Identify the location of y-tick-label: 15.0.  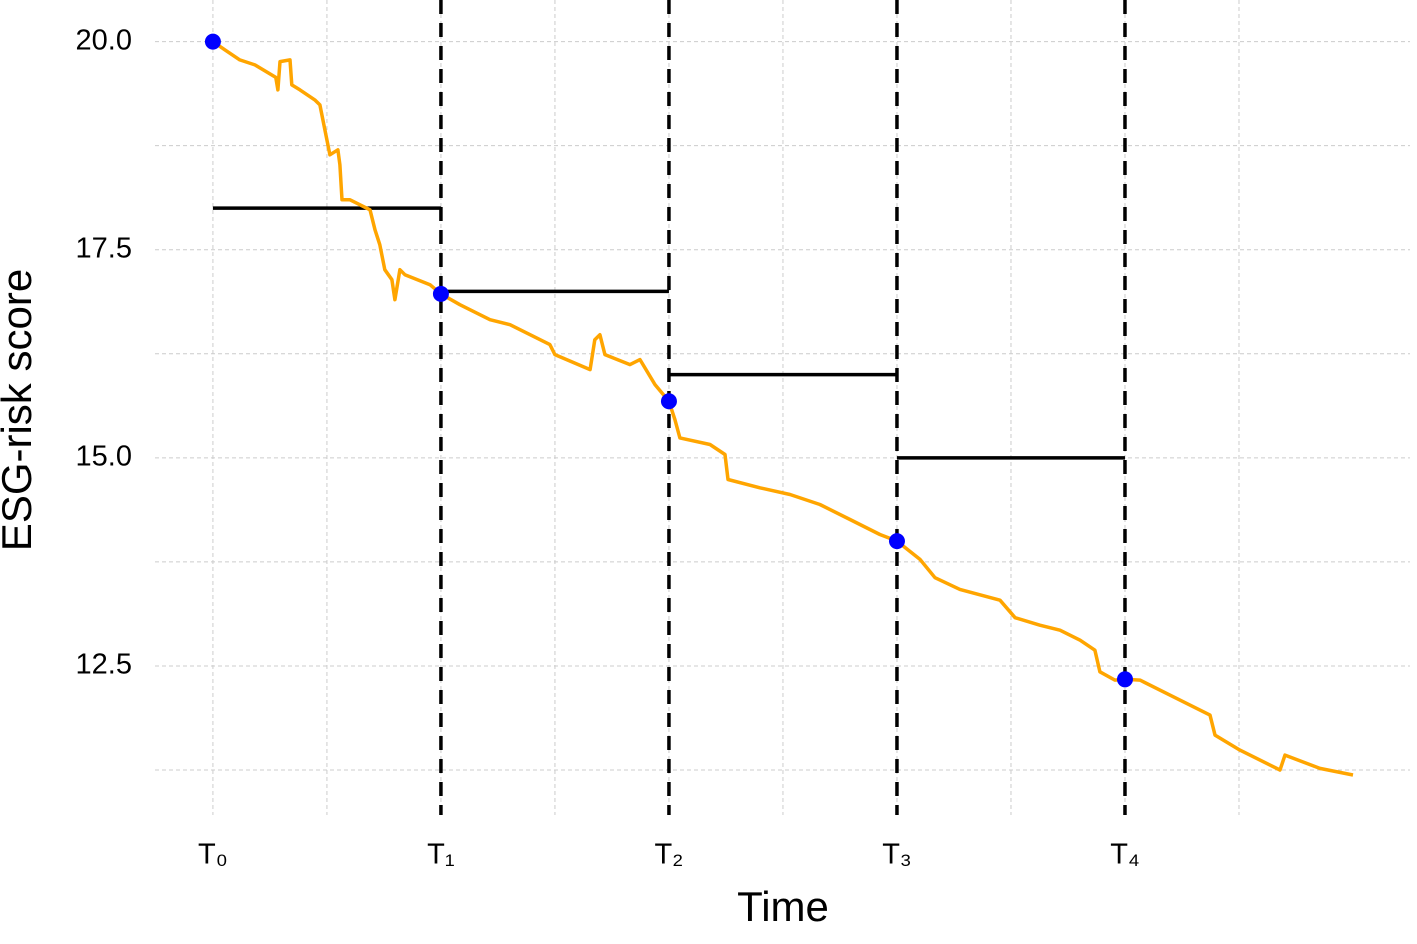
(104, 457).